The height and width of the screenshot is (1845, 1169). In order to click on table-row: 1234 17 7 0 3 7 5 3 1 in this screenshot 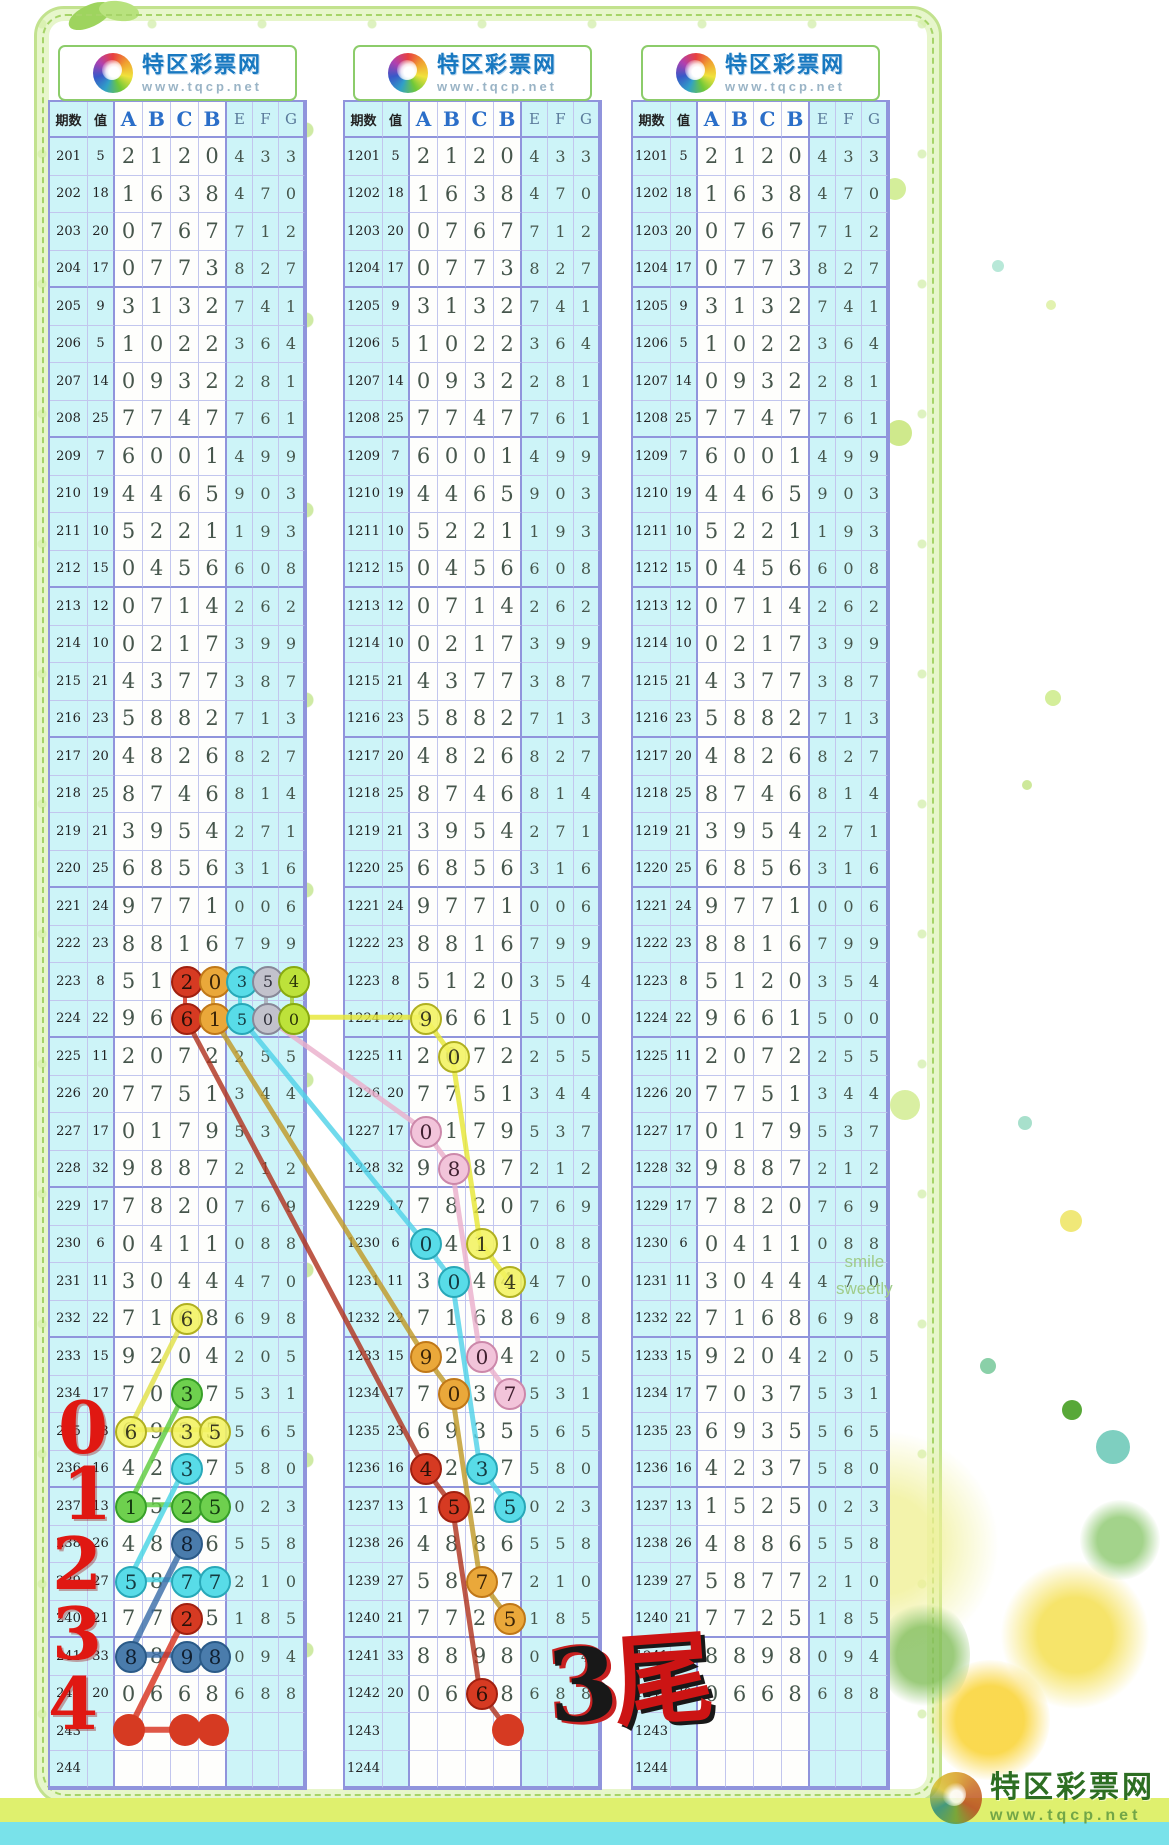, I will do `click(760, 1394)`.